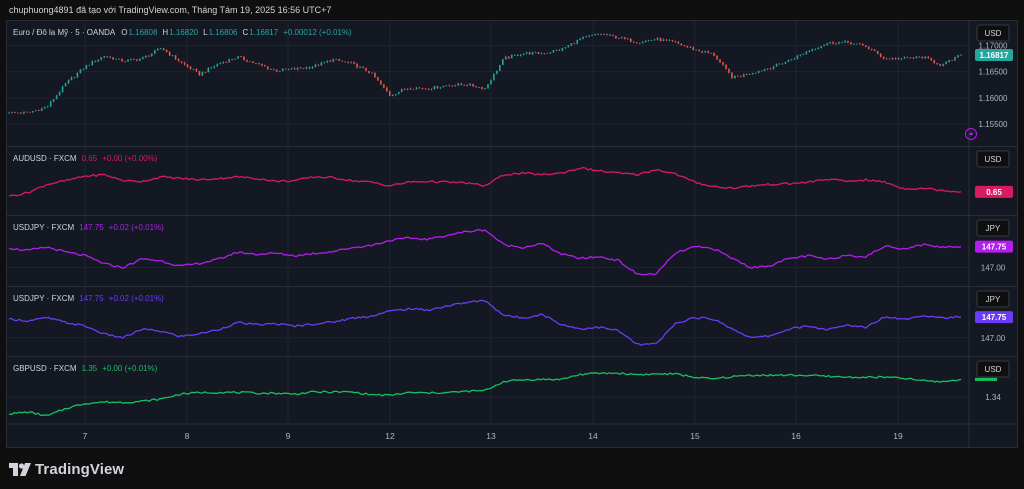 This screenshot has height=489, width=1024. Describe the element at coordinates (66, 469) in the screenshot. I see `tradingview-logo: TradingView` at that location.